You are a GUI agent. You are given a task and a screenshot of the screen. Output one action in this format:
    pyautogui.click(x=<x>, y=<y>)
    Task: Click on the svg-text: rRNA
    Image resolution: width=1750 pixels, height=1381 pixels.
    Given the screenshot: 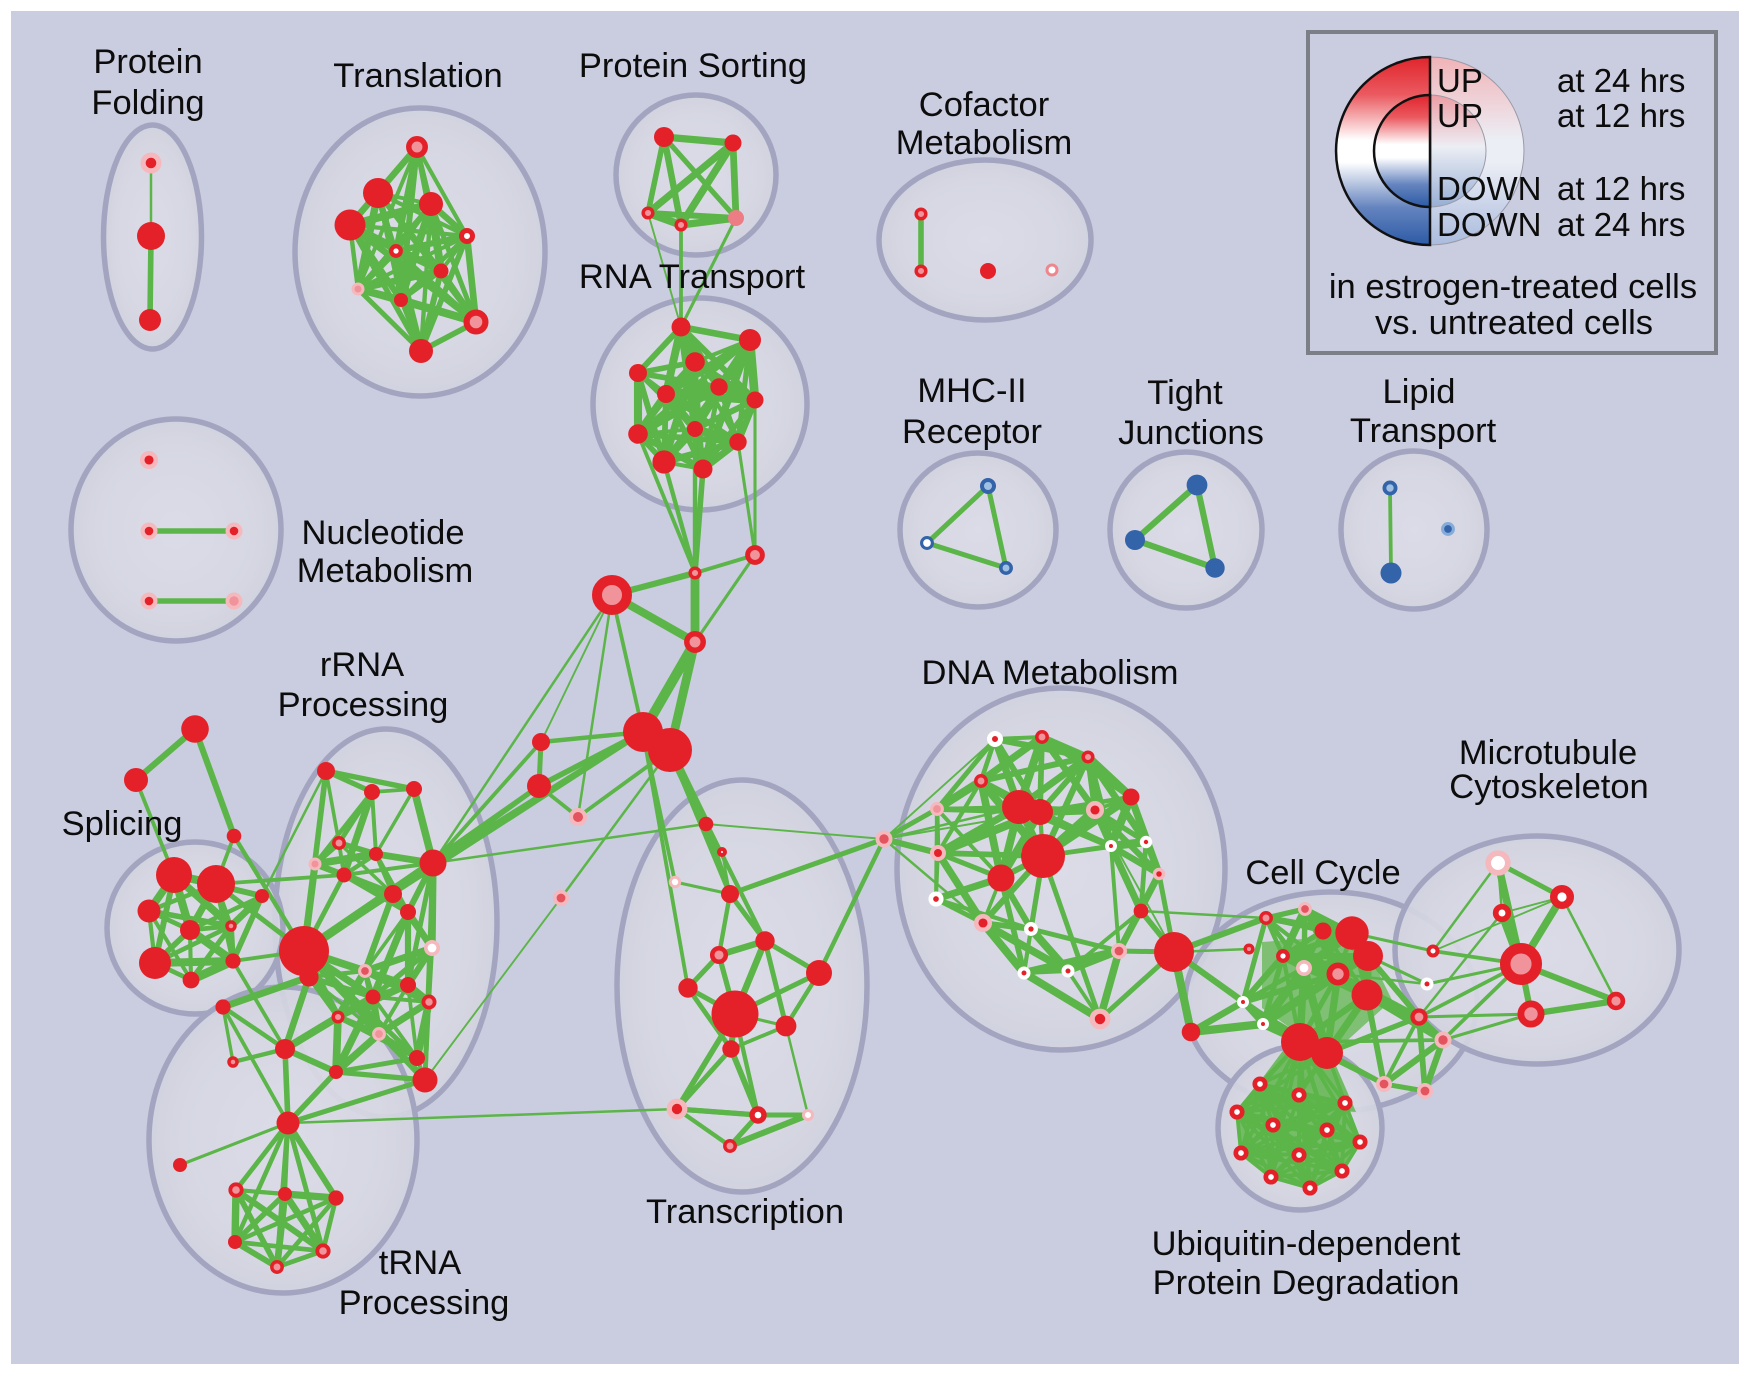 What is the action you would take?
    pyautogui.click(x=362, y=665)
    